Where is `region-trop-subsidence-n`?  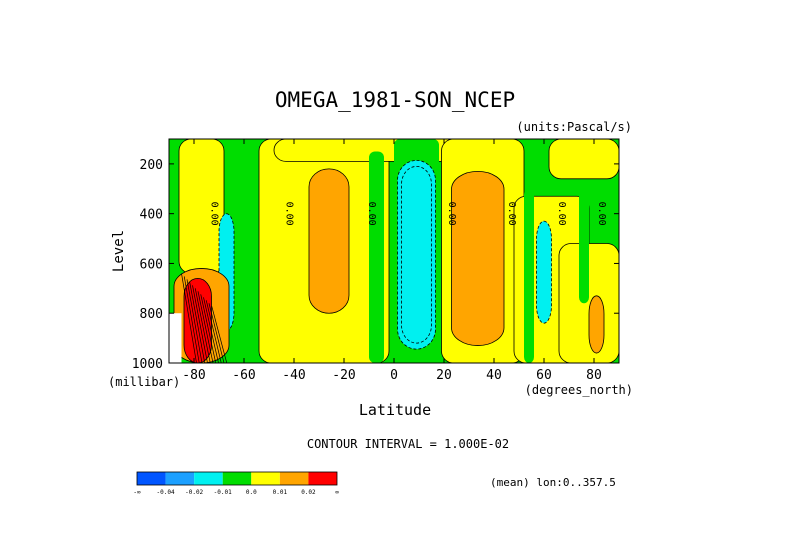 region-trop-subsidence-n is located at coordinates (478, 258).